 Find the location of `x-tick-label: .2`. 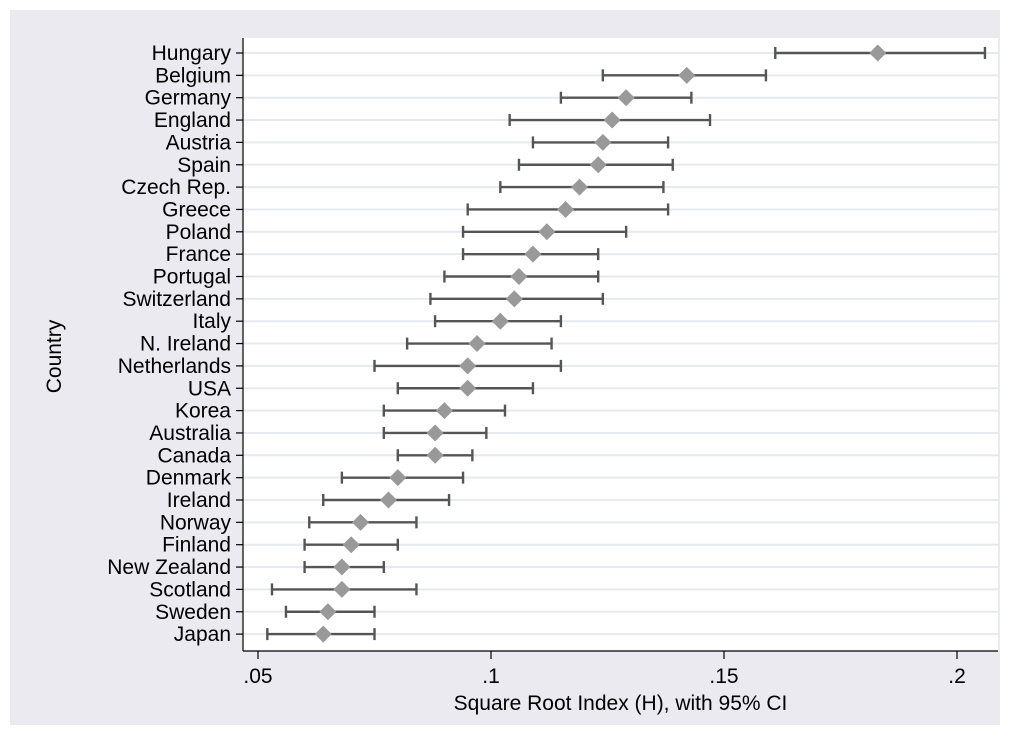

x-tick-label: .2 is located at coordinates (957, 676).